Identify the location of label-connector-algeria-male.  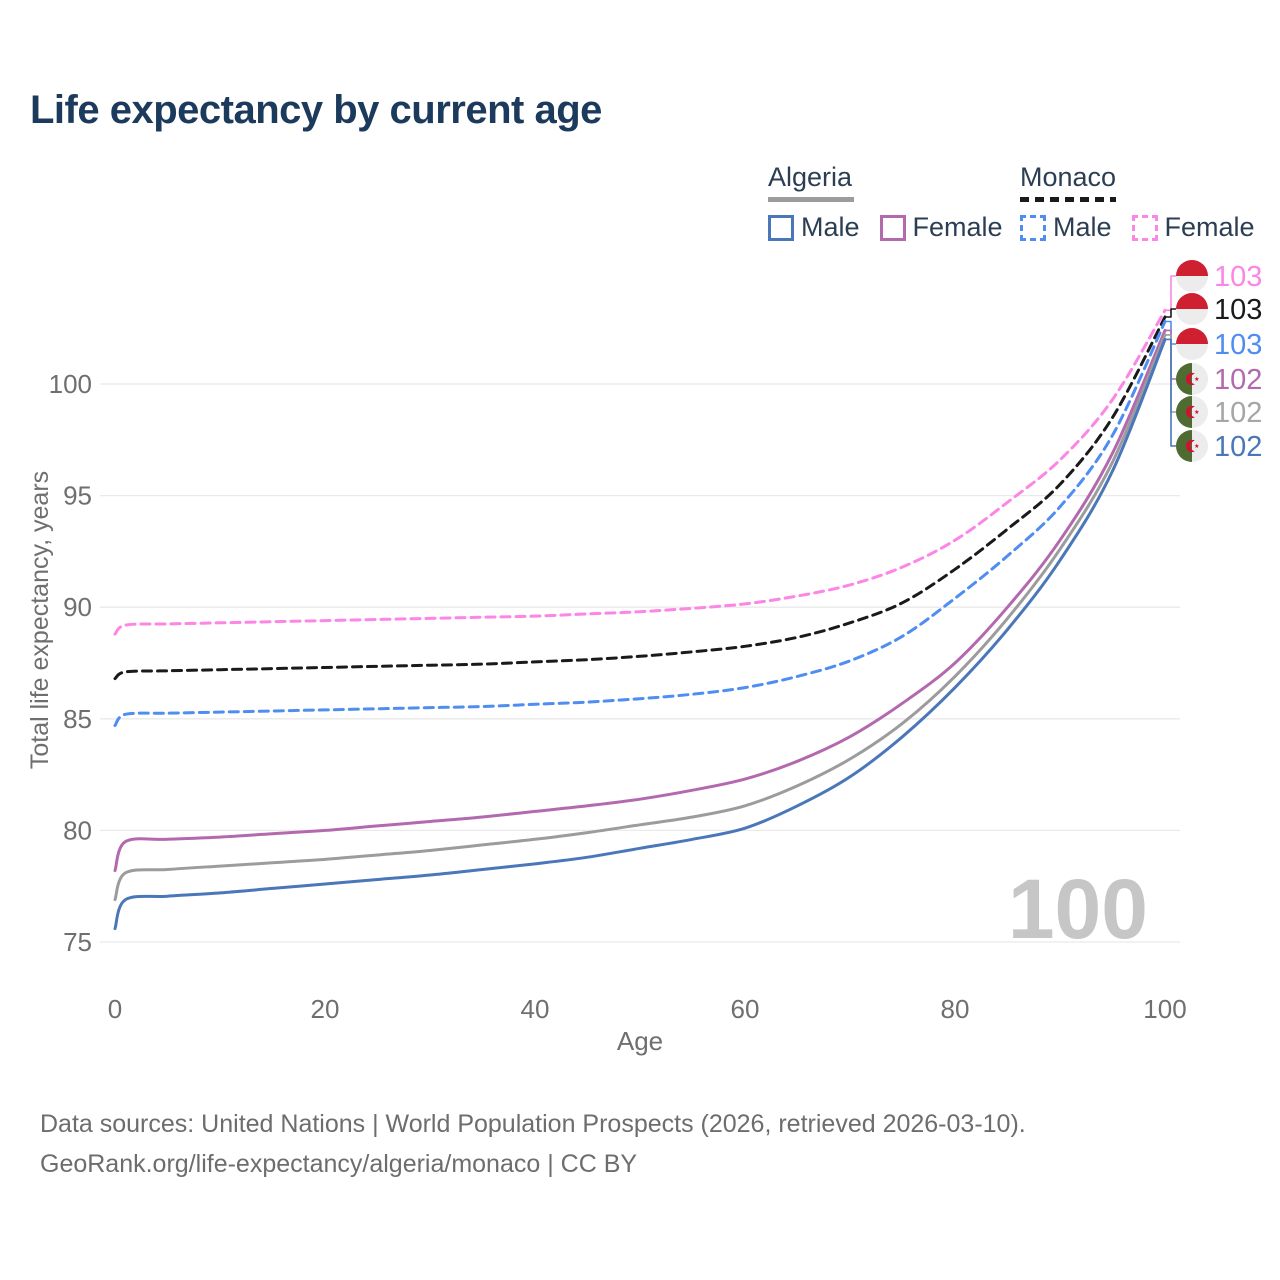
(1170, 392).